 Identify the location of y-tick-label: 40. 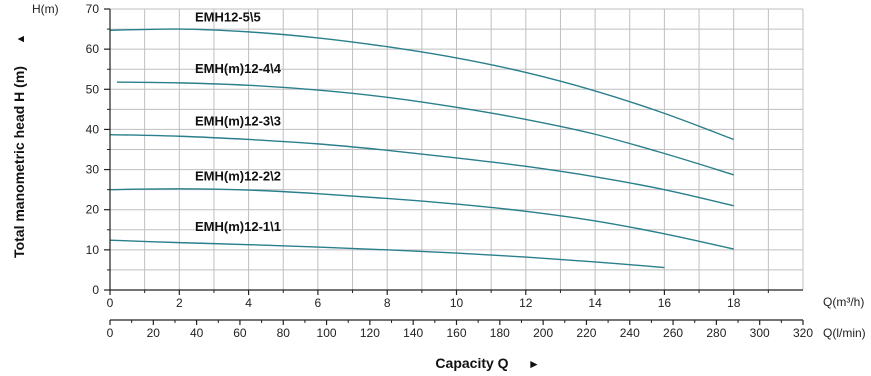
(93, 129).